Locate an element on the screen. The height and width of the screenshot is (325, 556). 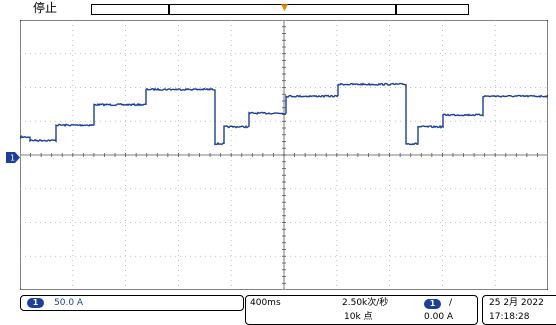
trigger-position-icon: ▼ is located at coordinates (284, 8).